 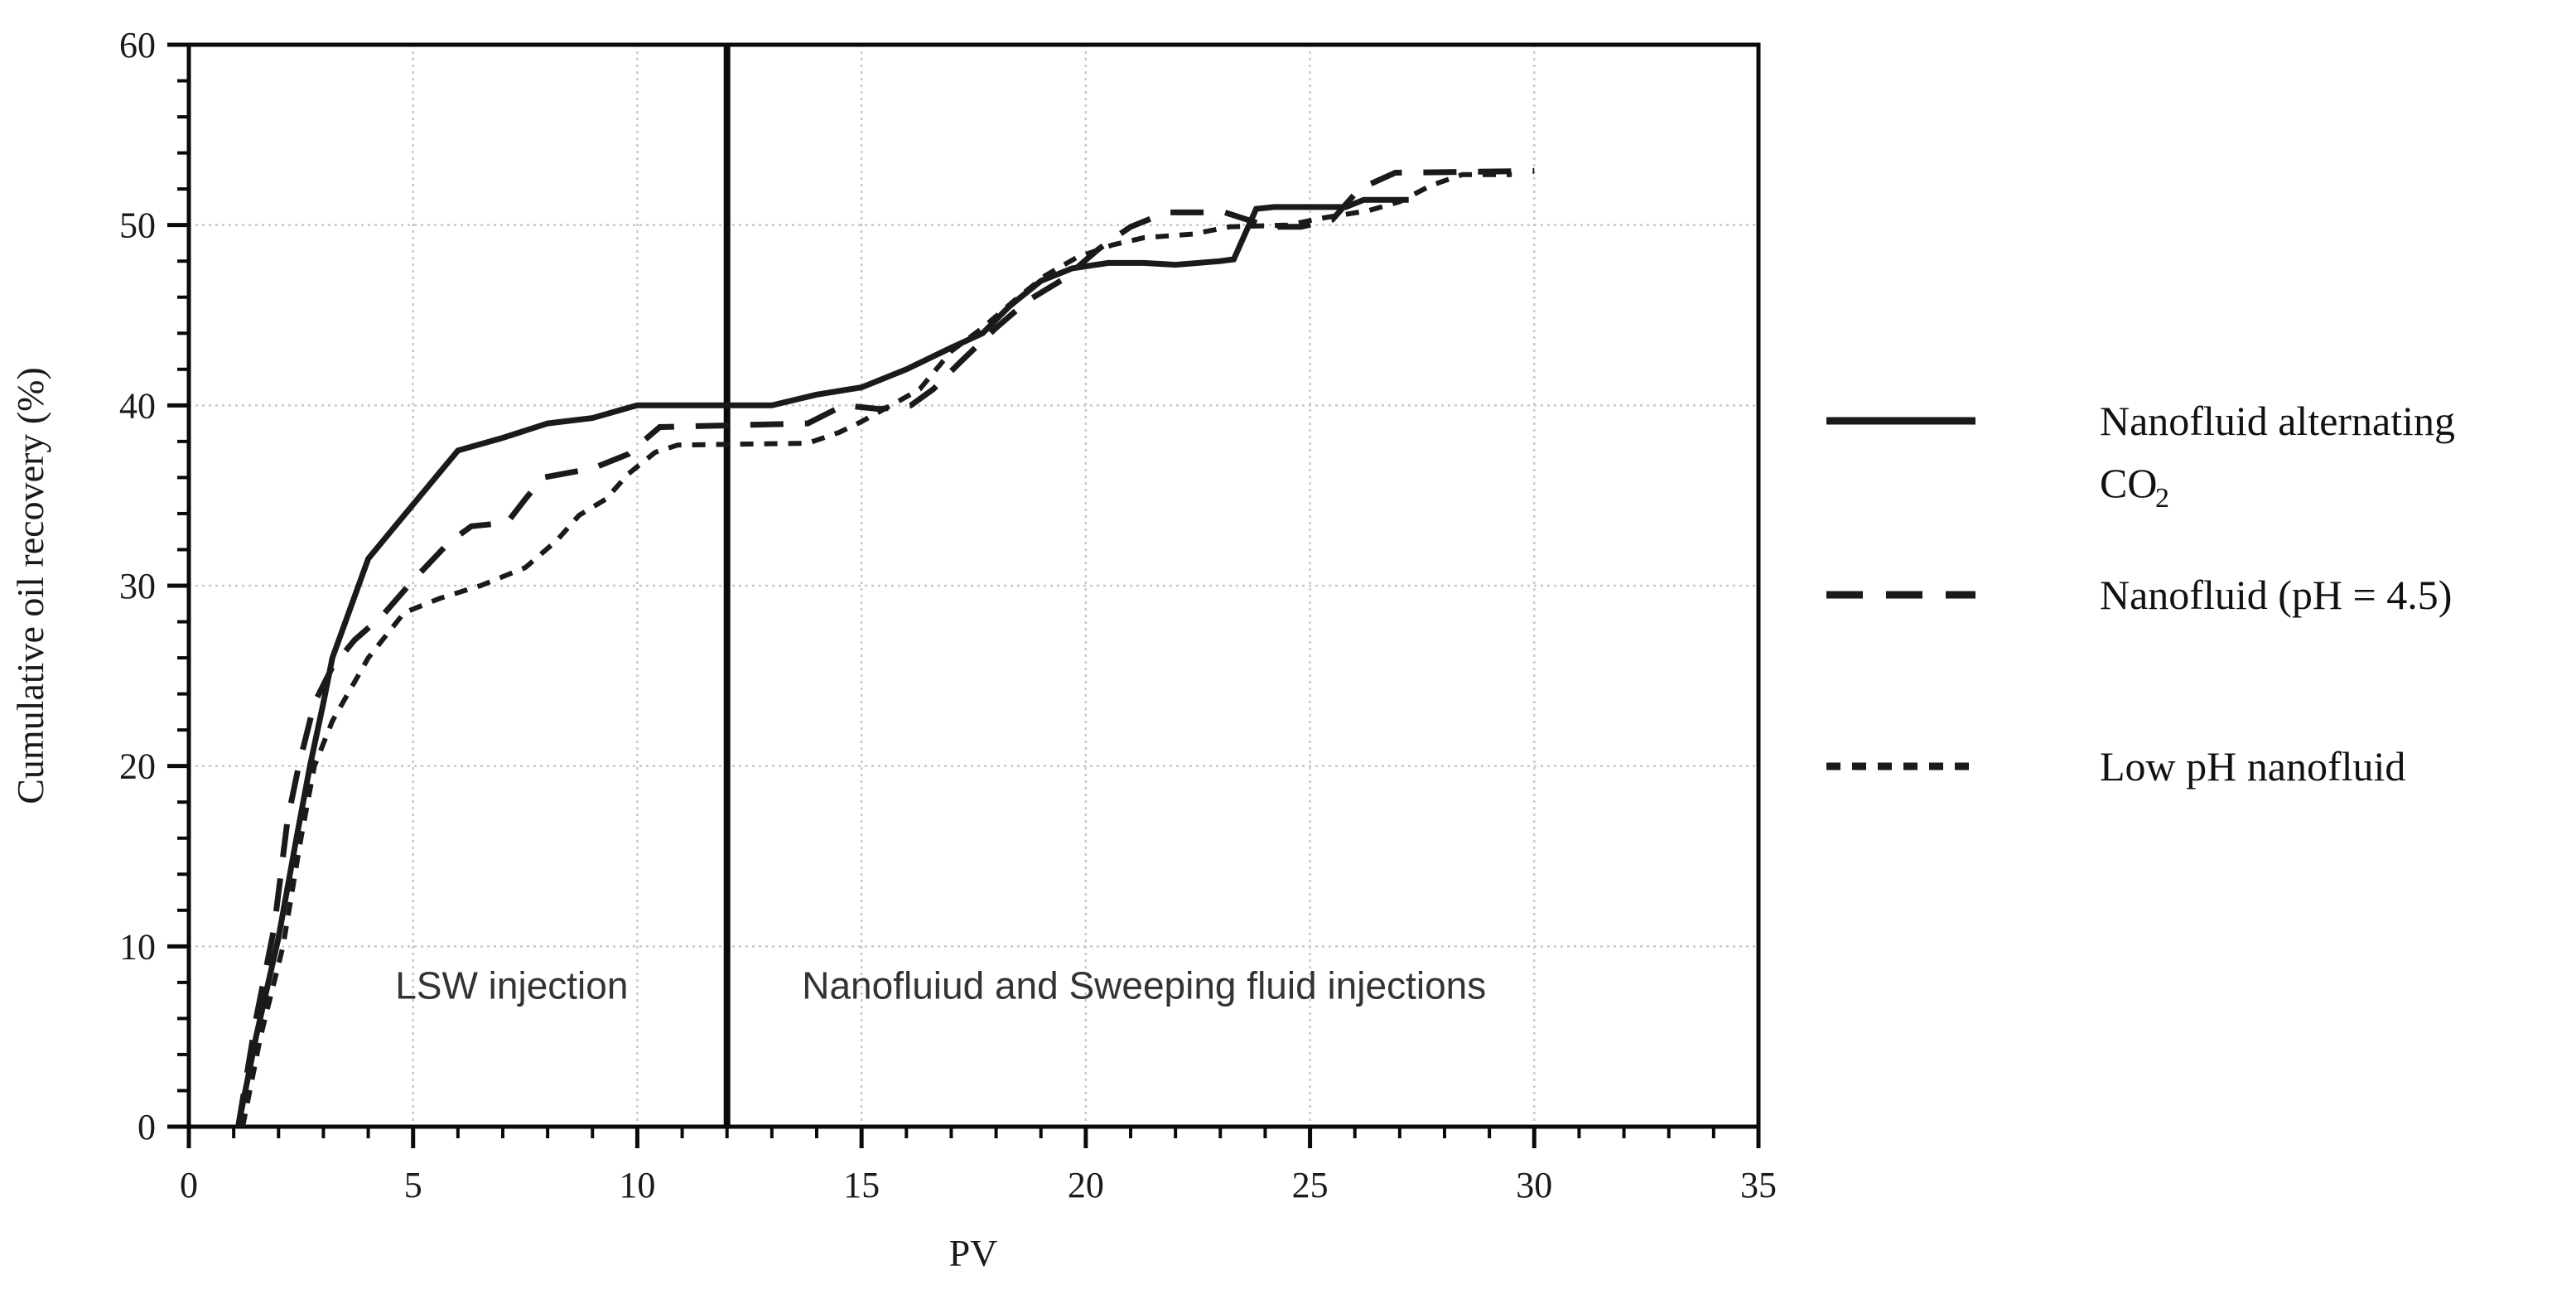 I want to click on legend-label-co2-subscript: 2, so click(x=2162, y=499).